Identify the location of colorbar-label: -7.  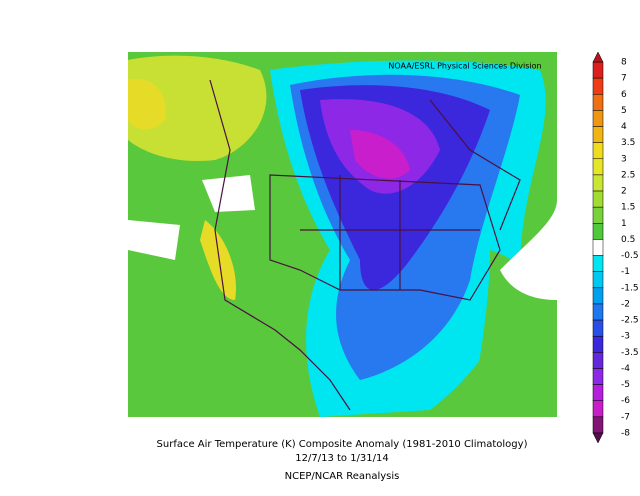
(625, 417).